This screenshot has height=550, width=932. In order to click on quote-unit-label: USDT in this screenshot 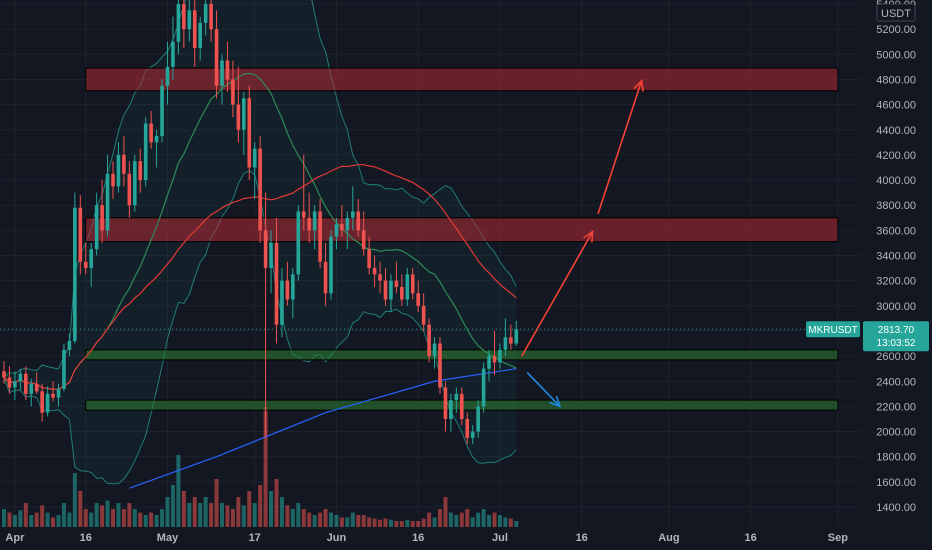, I will do `click(896, 12)`.